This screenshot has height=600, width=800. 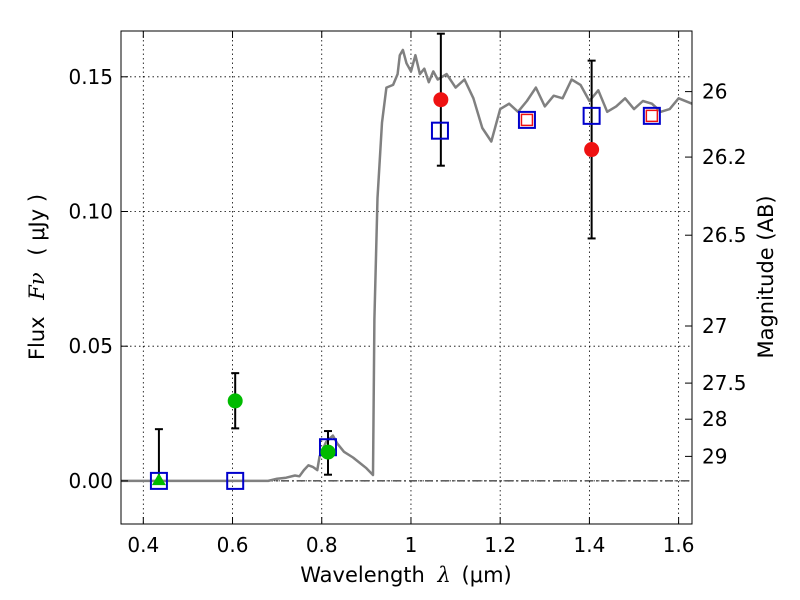 What do you see at coordinates (679, 545) in the screenshot?
I see `x-tick-label: 1.6` at bounding box center [679, 545].